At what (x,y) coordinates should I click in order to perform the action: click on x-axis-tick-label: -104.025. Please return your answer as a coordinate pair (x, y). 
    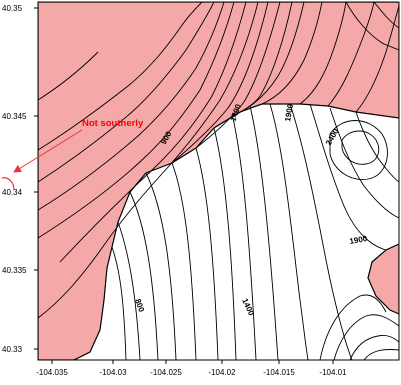
    Looking at the image, I should click on (166, 372).